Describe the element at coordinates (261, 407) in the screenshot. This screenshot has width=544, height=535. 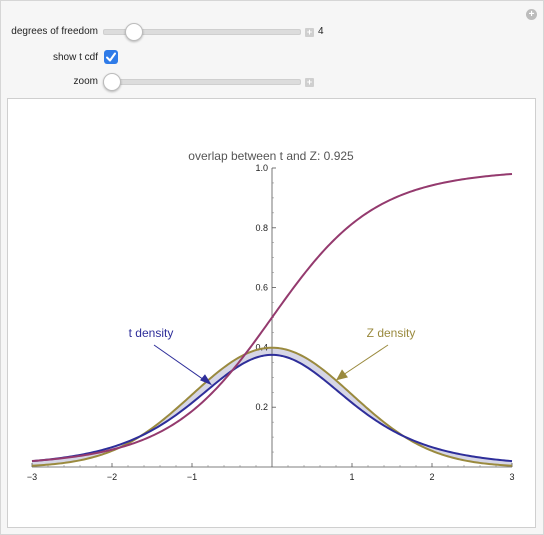
I see `y-tick-label: 0.2` at that location.